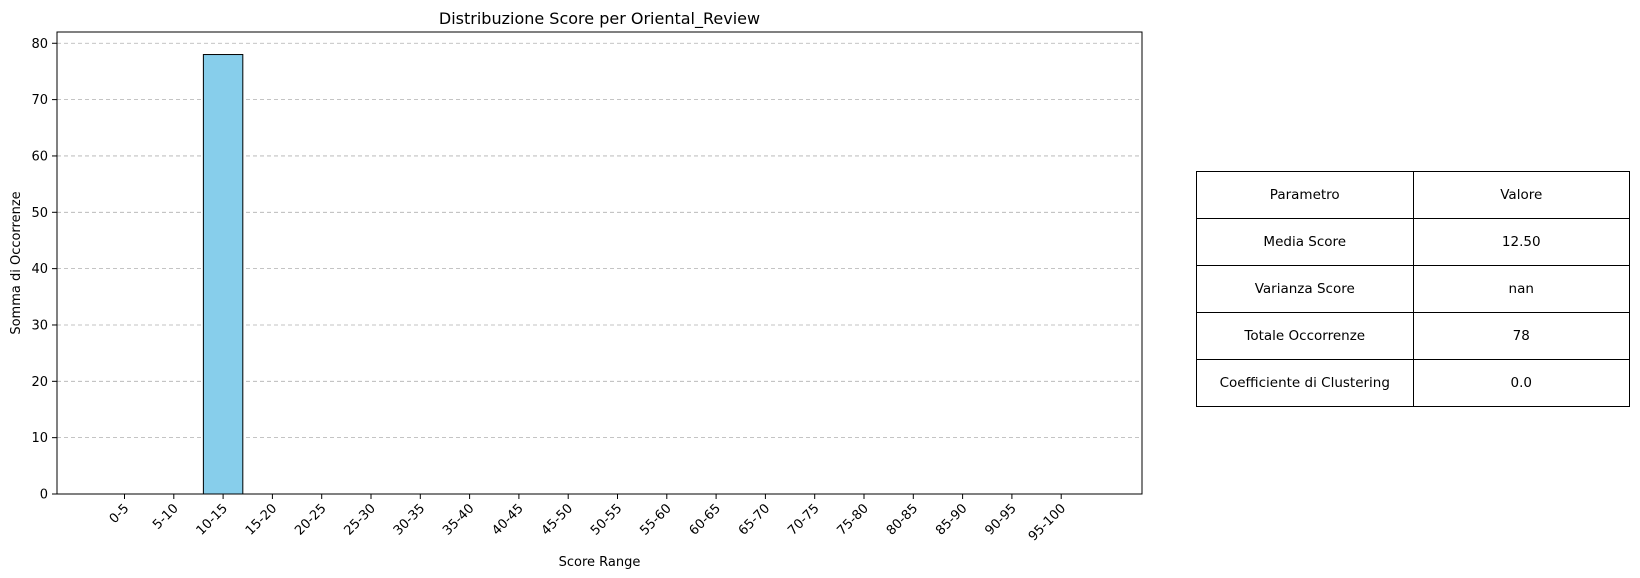  What do you see at coordinates (1305, 383) in the screenshot?
I see `table-cell-parameter: Coefficiente di Clustering` at bounding box center [1305, 383].